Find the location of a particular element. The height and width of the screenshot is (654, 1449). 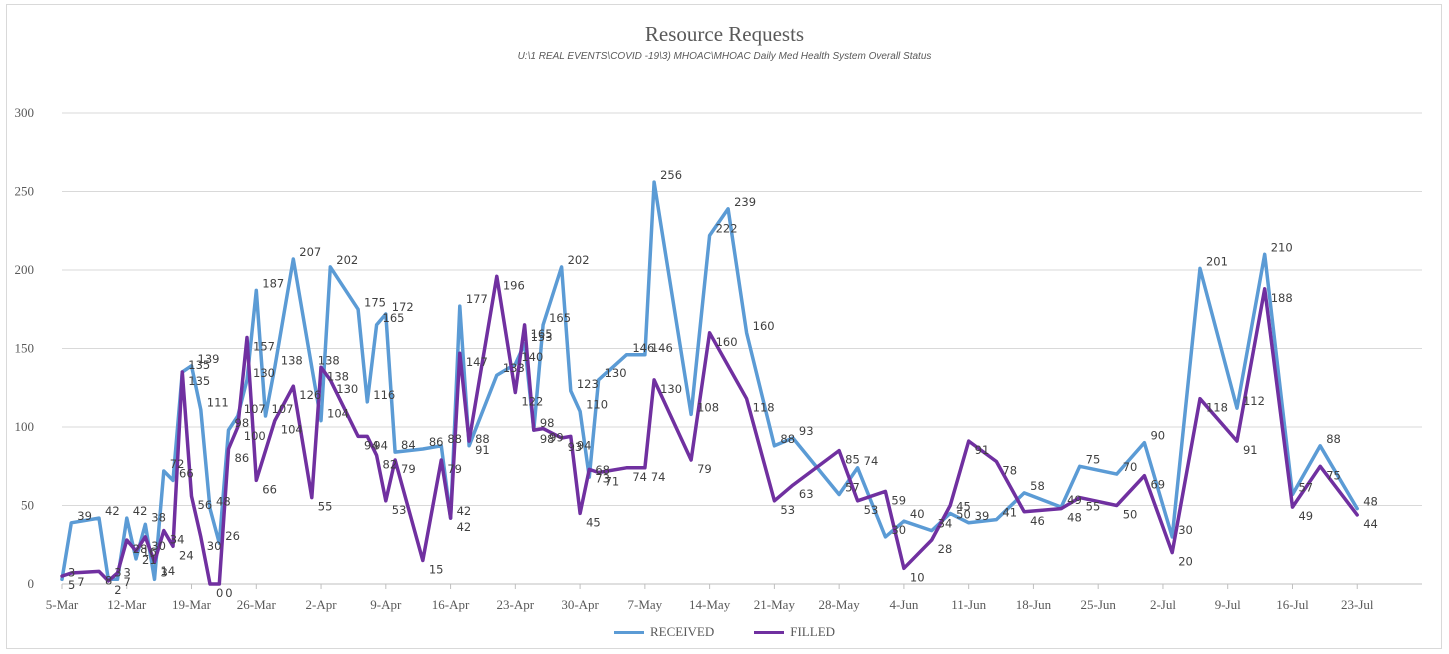

x-tick-label: 4-Jun is located at coordinates (903, 604).